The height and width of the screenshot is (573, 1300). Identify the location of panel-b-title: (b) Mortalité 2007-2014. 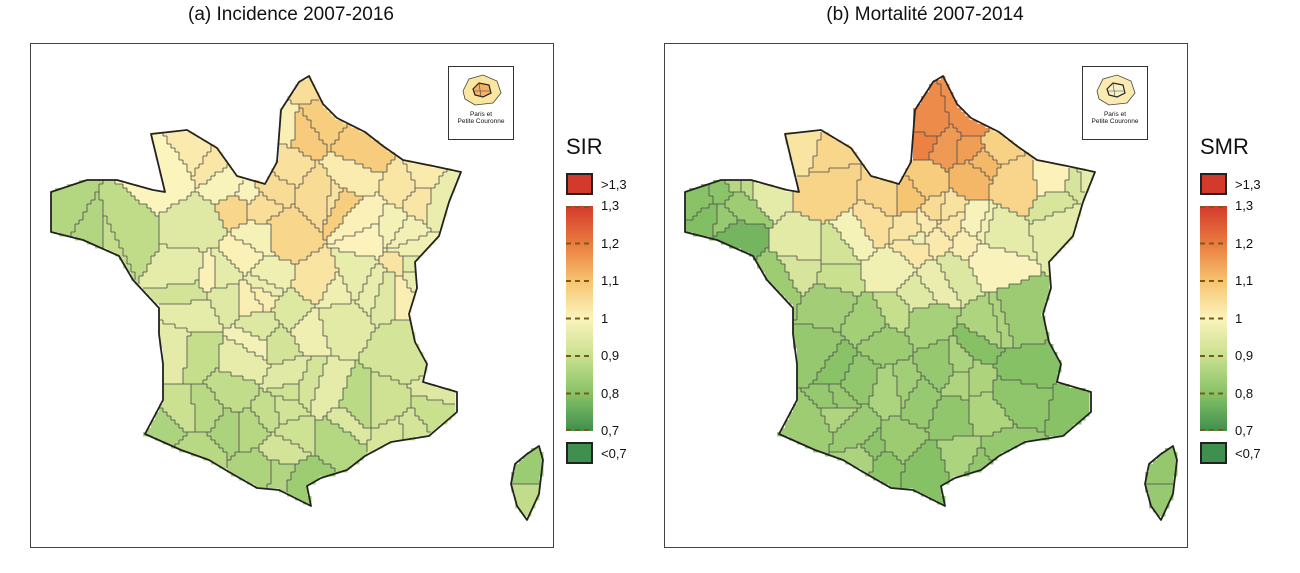
(925, 14).